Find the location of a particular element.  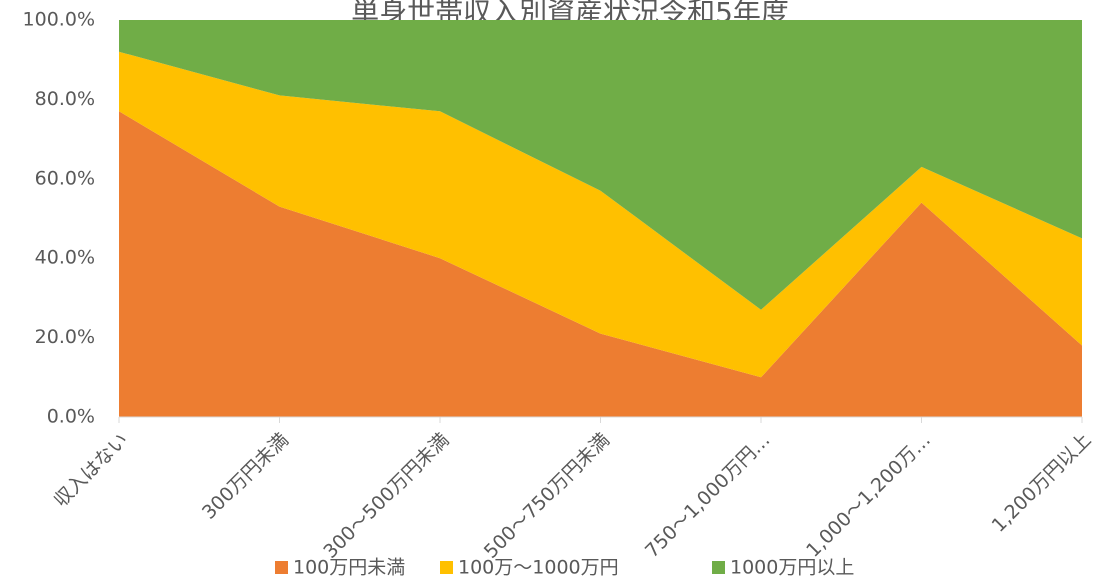

x-tick-label: 300万円未満 is located at coordinates (245, 476).